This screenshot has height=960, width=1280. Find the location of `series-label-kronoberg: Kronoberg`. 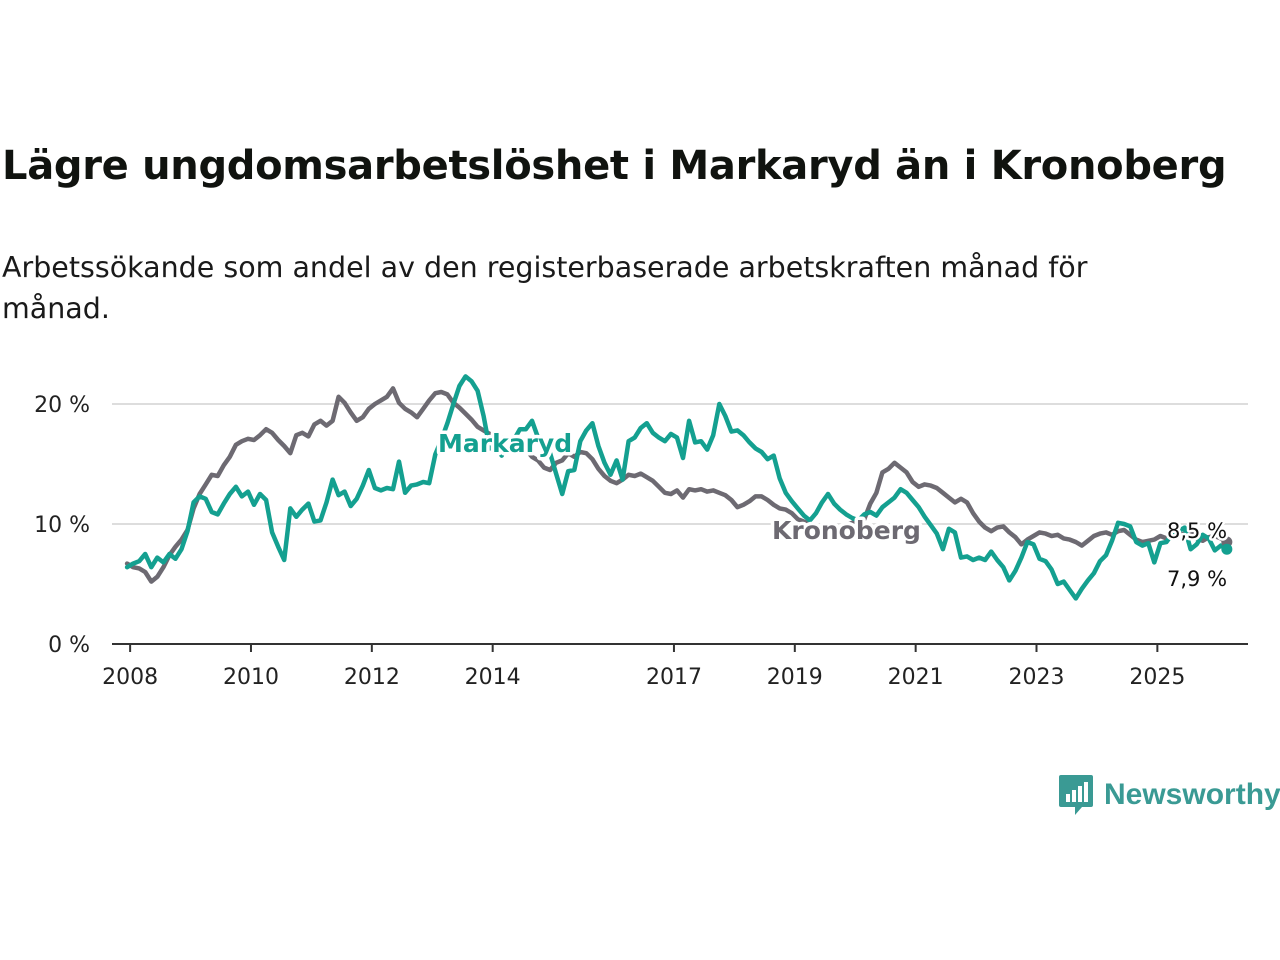

series-label-kronoberg: Kronoberg is located at coordinates (846, 530).